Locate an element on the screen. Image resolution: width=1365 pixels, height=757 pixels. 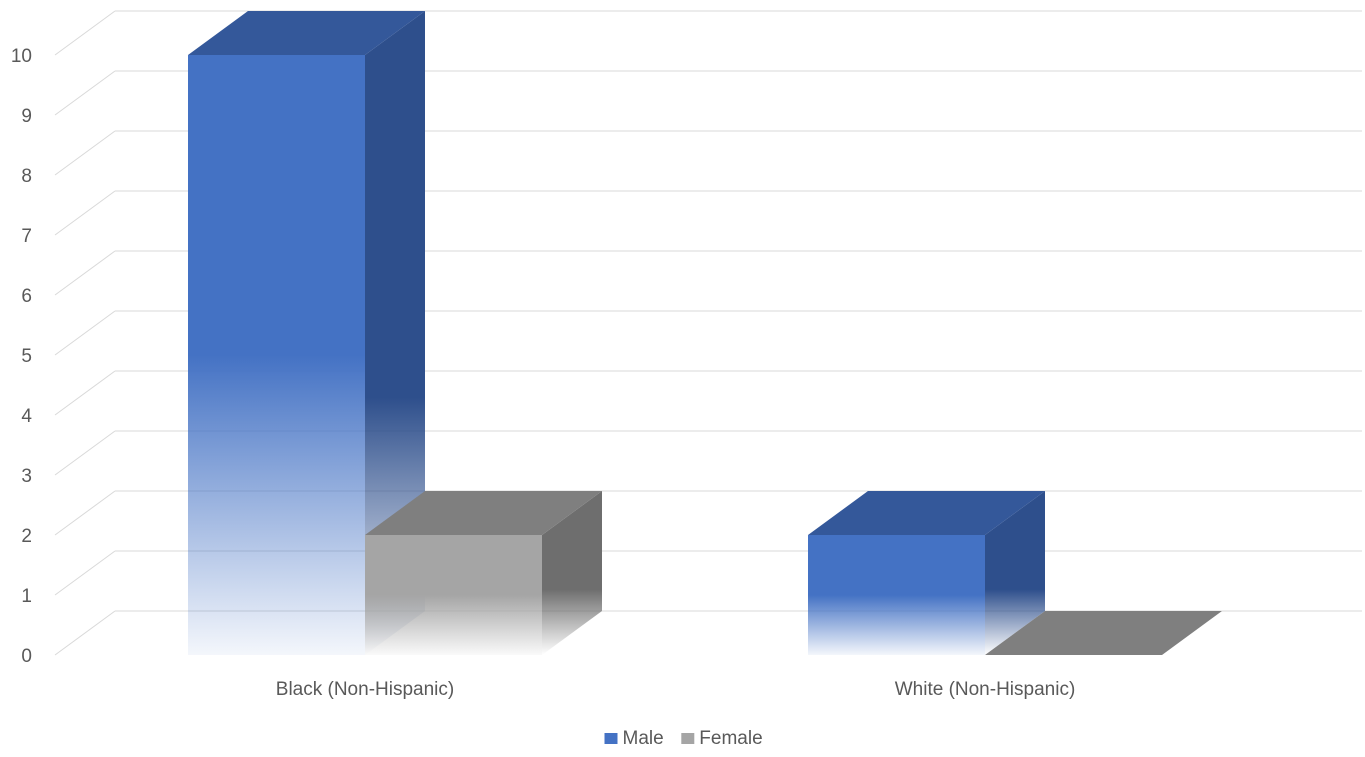
x-category-label: Black (Non-Hispanic) is located at coordinates (365, 689).